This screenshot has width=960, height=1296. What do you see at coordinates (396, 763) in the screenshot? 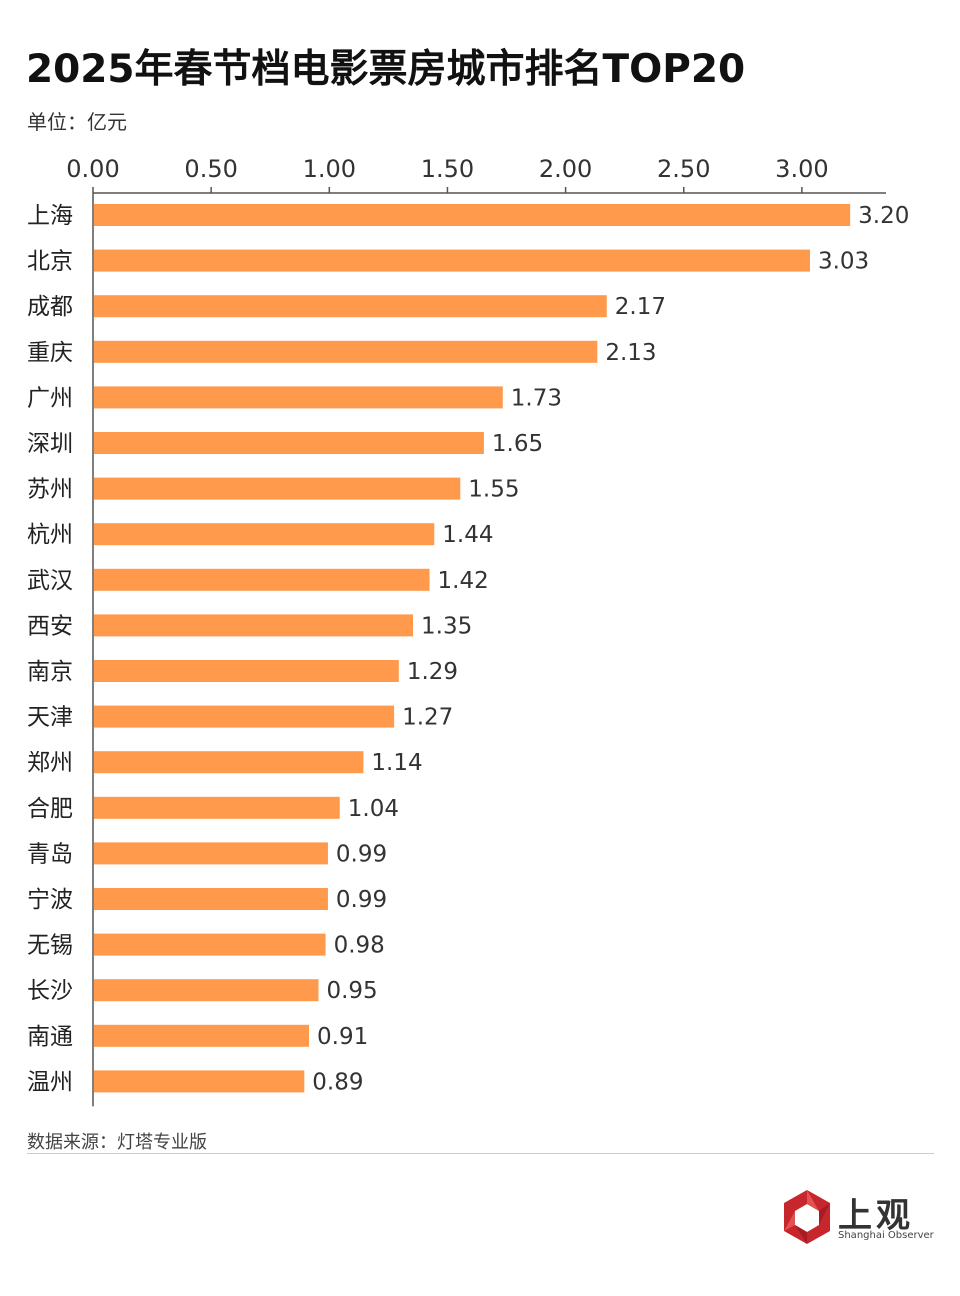
I see `value-label: 1.14` at bounding box center [396, 763].